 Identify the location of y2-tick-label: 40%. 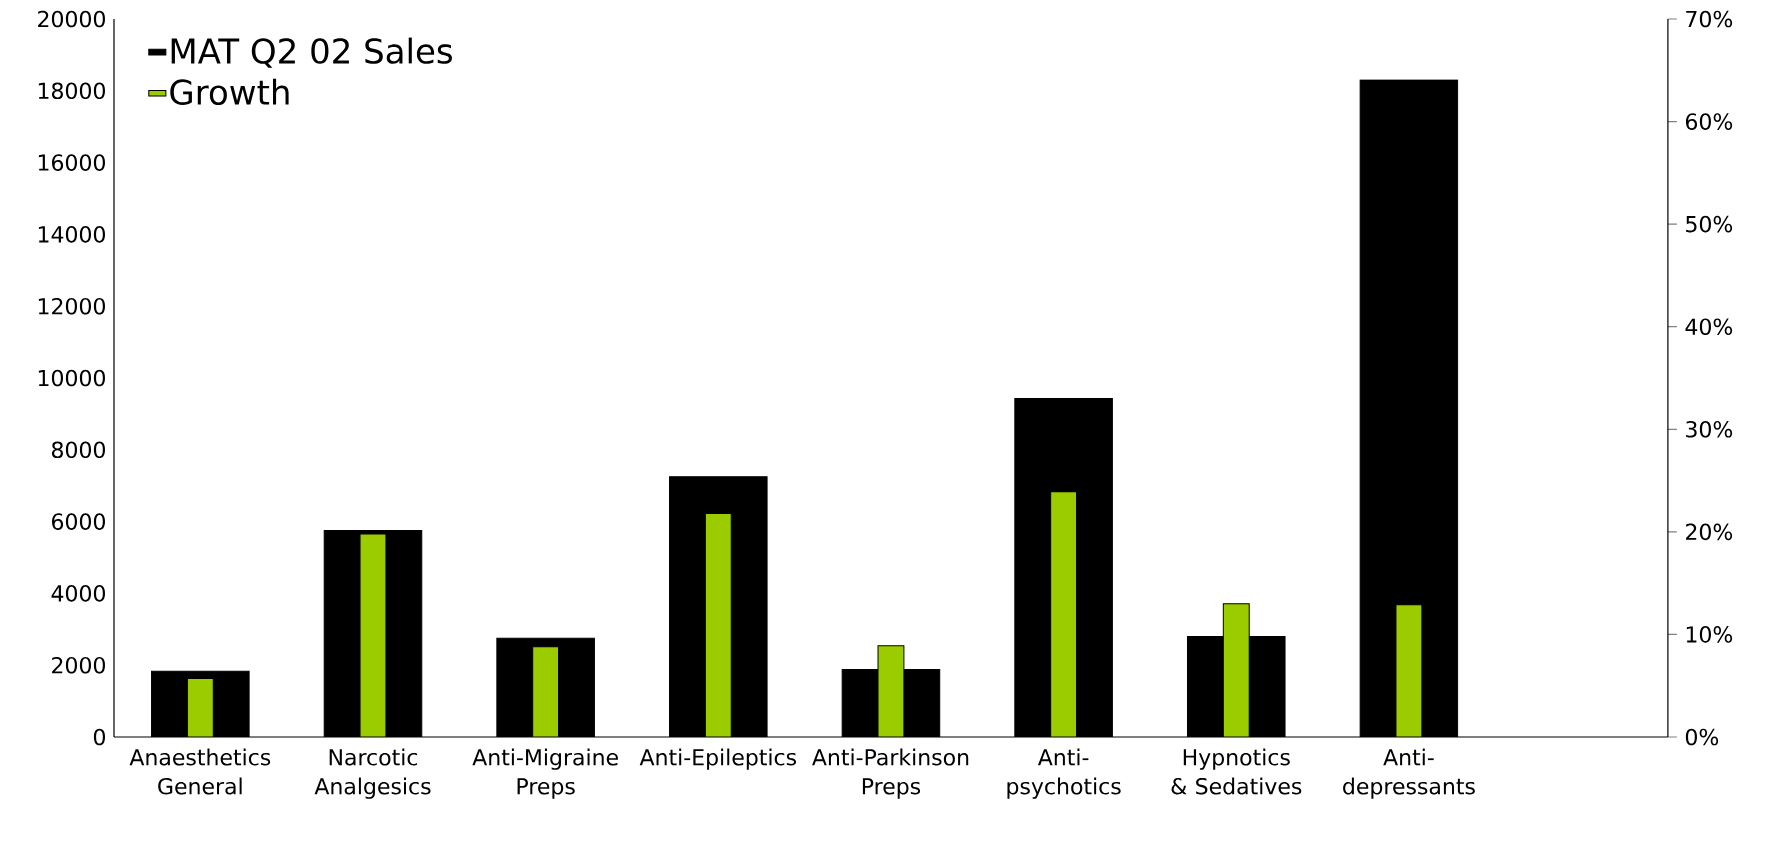
(1709, 327).